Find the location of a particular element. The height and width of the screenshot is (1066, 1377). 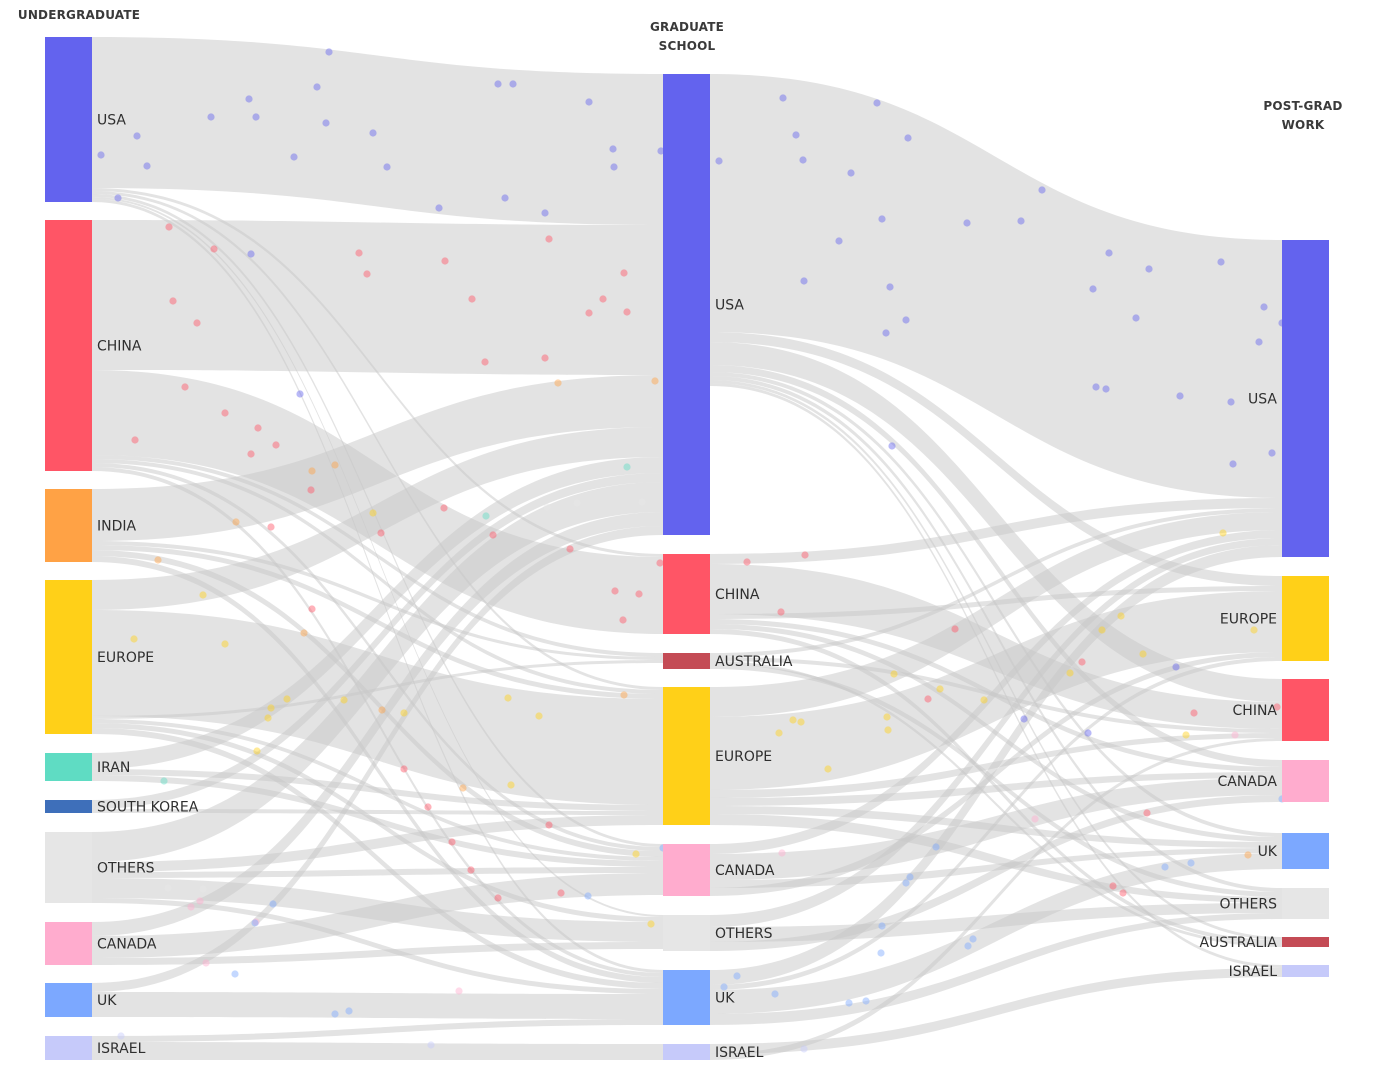

node-south-korea is located at coordinates (68, 806).